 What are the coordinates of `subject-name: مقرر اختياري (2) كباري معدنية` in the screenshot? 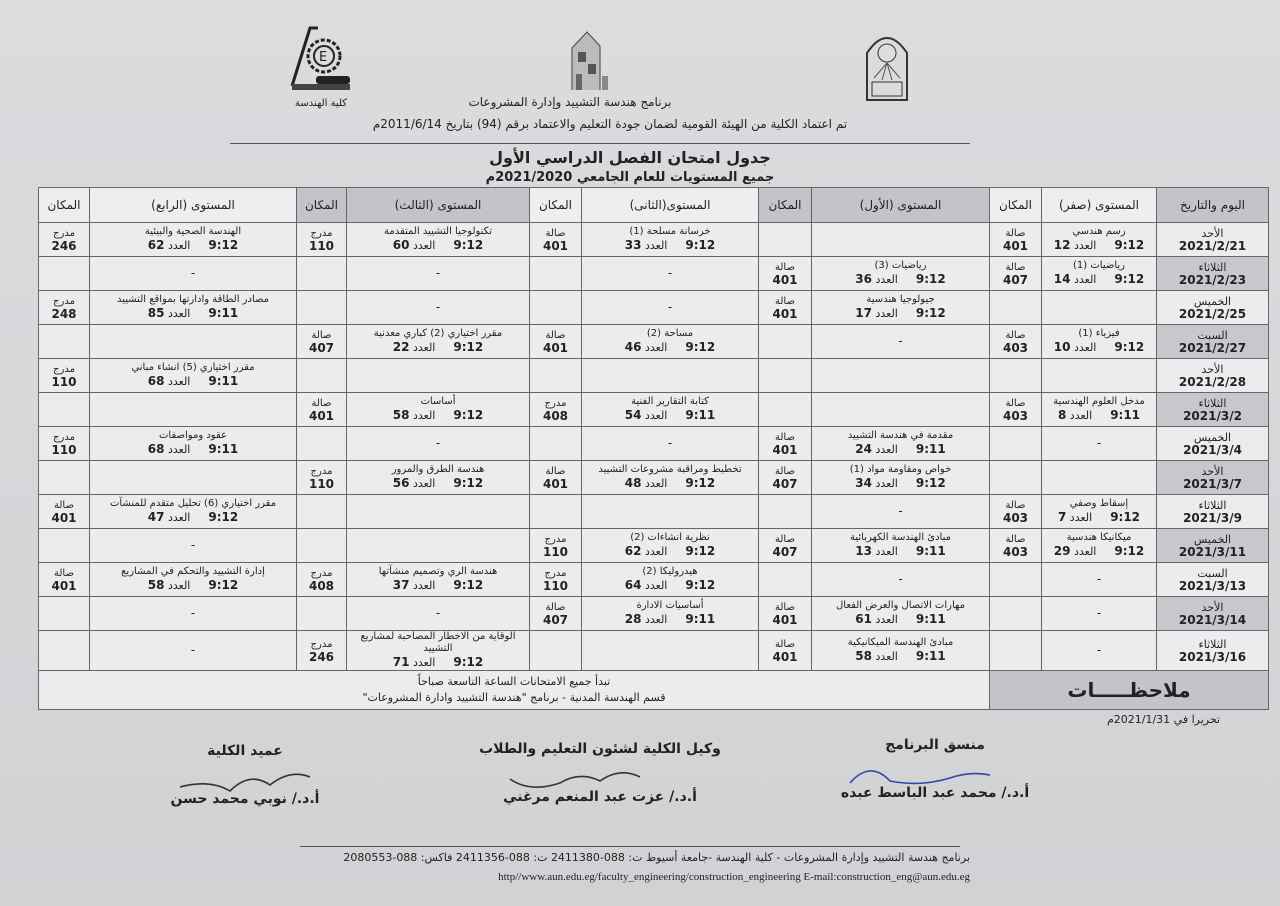 It's located at (438, 333).